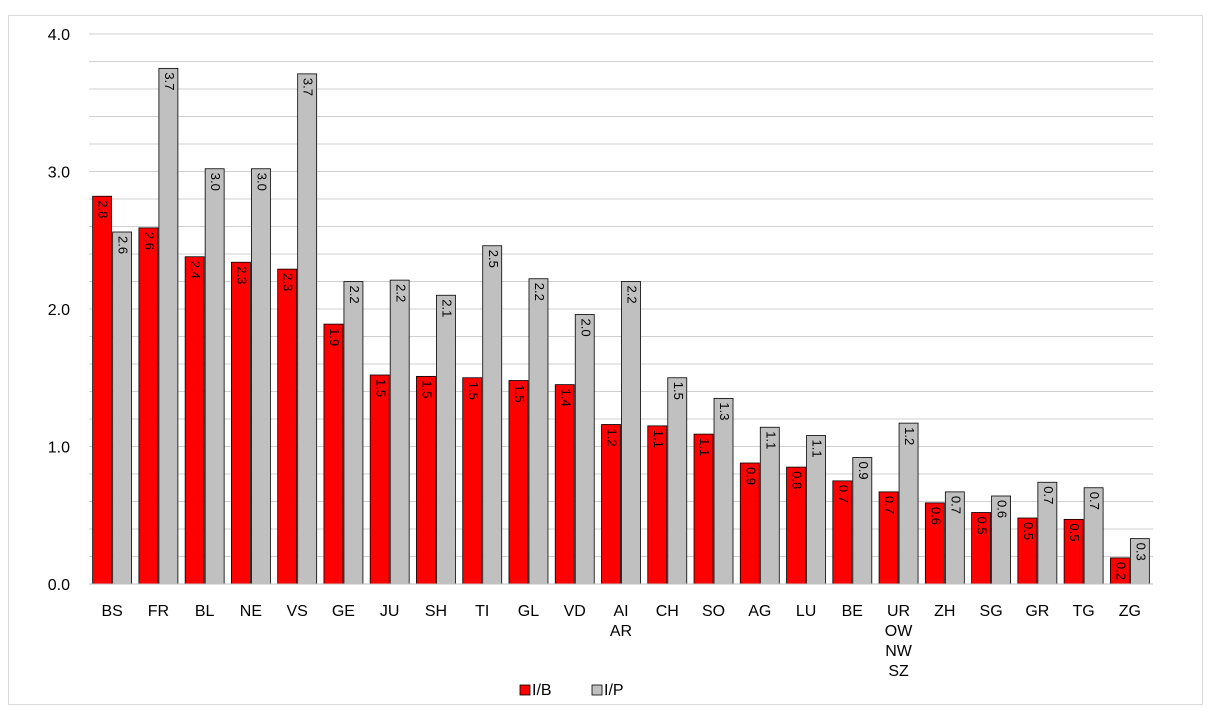 The height and width of the screenshot is (713, 1212). Describe the element at coordinates (308, 87) in the screenshot. I see `data-label: 3.7` at that location.